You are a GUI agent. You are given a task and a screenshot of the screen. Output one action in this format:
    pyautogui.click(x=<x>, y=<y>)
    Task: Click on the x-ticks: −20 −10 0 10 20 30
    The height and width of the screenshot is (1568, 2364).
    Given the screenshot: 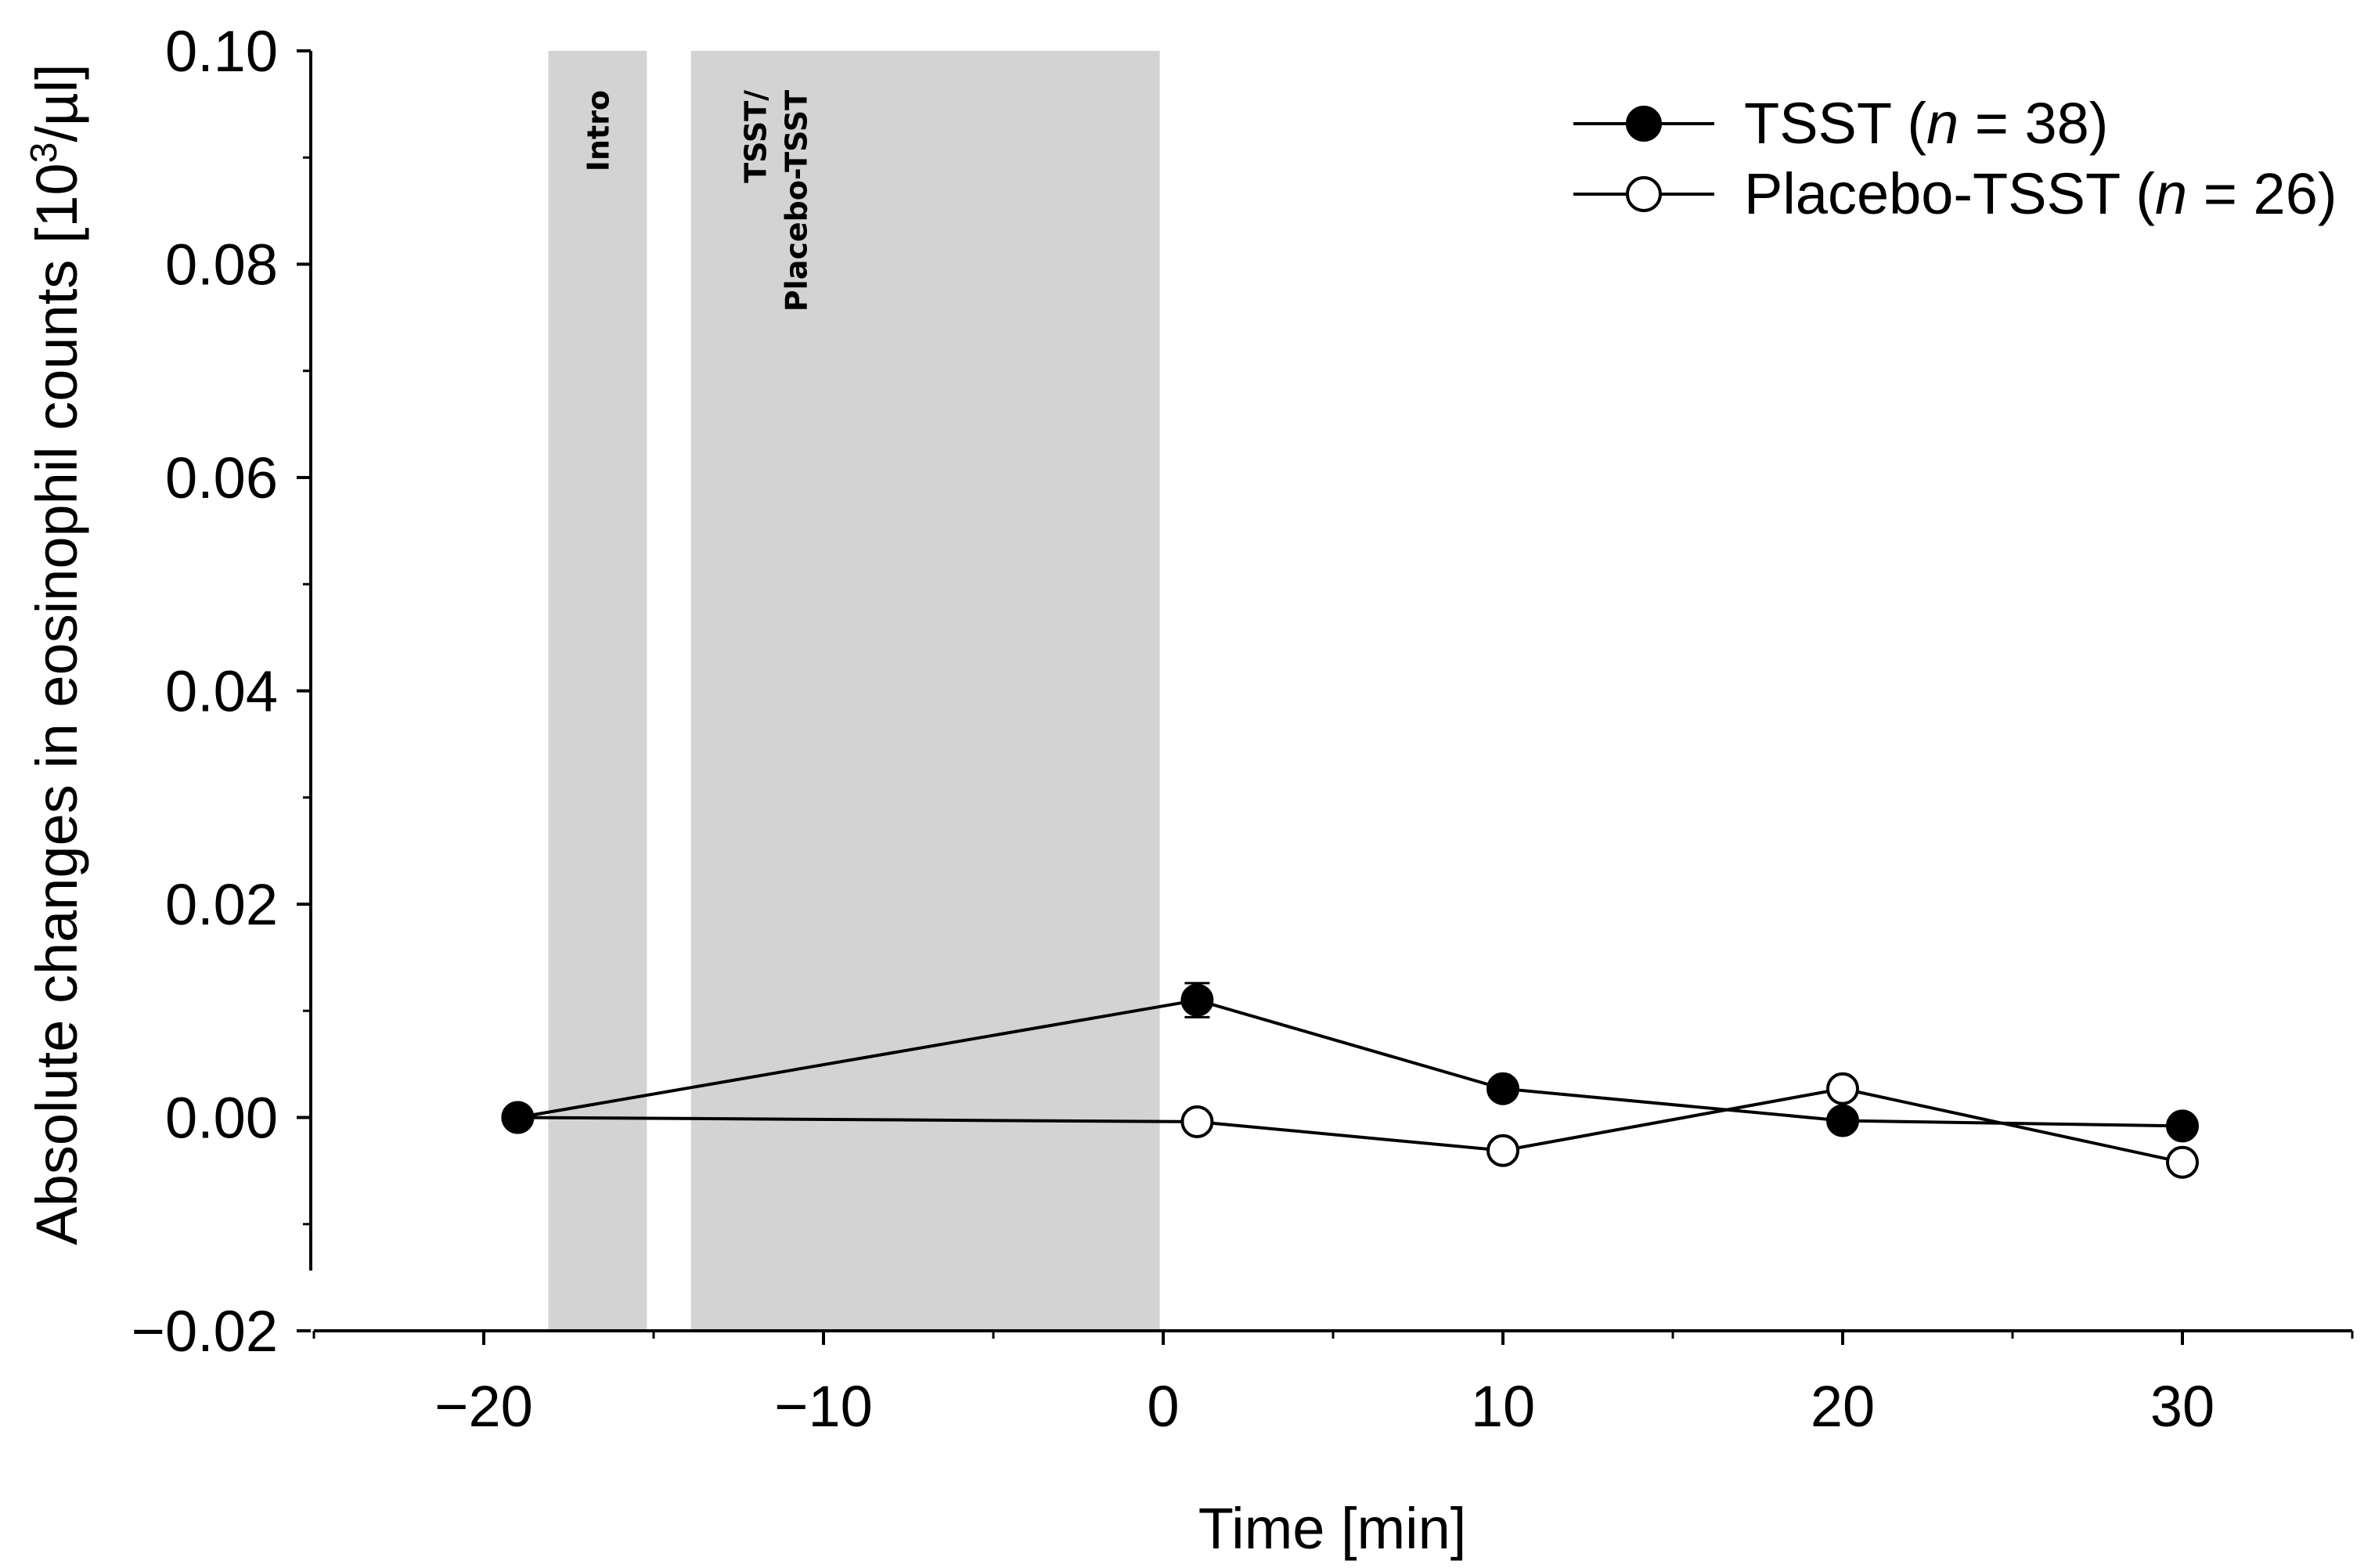 What is the action you would take?
    pyautogui.click(x=1333, y=1385)
    